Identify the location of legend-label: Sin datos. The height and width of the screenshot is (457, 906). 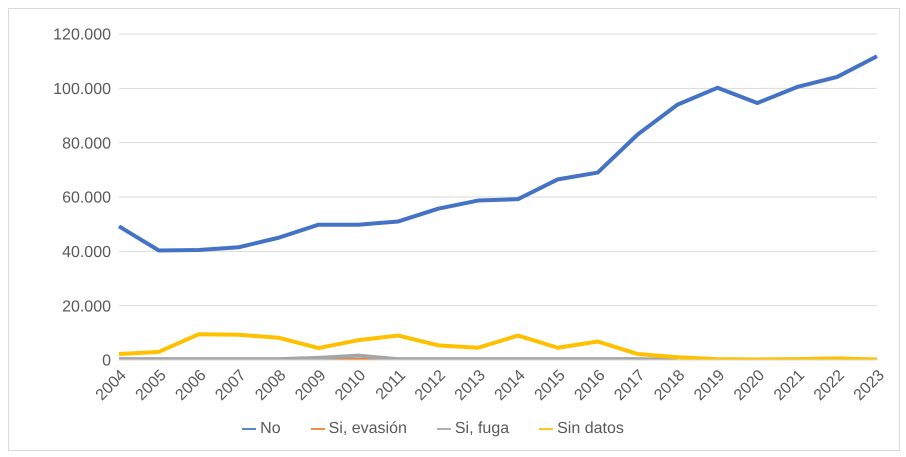
(590, 428).